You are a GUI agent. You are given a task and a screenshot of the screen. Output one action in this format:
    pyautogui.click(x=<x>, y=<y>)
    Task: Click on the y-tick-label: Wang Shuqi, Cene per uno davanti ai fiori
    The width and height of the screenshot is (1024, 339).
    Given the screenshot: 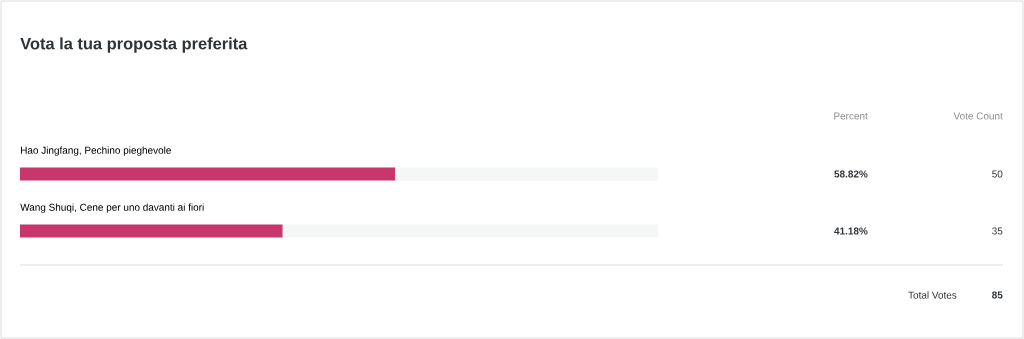 What is the action you would take?
    pyautogui.click(x=112, y=208)
    